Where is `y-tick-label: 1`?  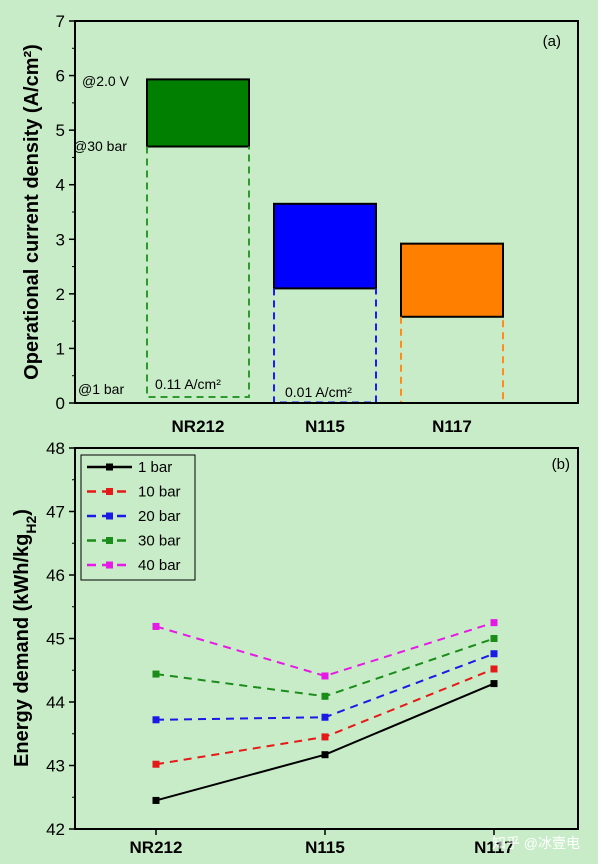 y-tick-label: 1 is located at coordinates (60, 348).